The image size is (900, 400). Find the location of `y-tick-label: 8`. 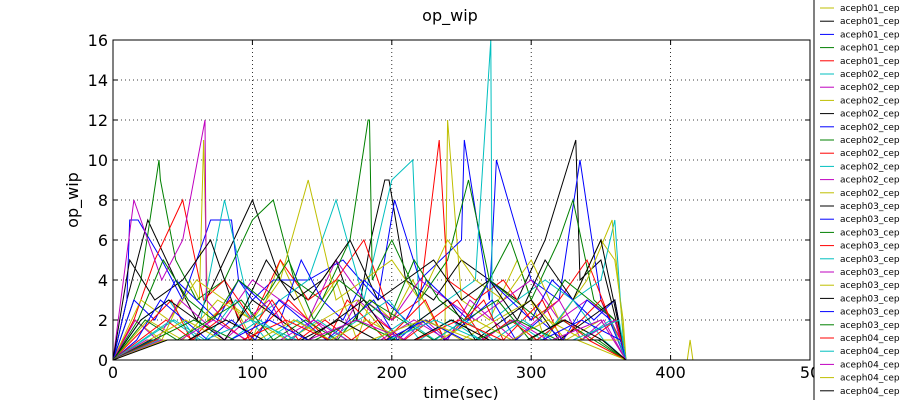

y-tick-label: 8 is located at coordinates (103, 200).